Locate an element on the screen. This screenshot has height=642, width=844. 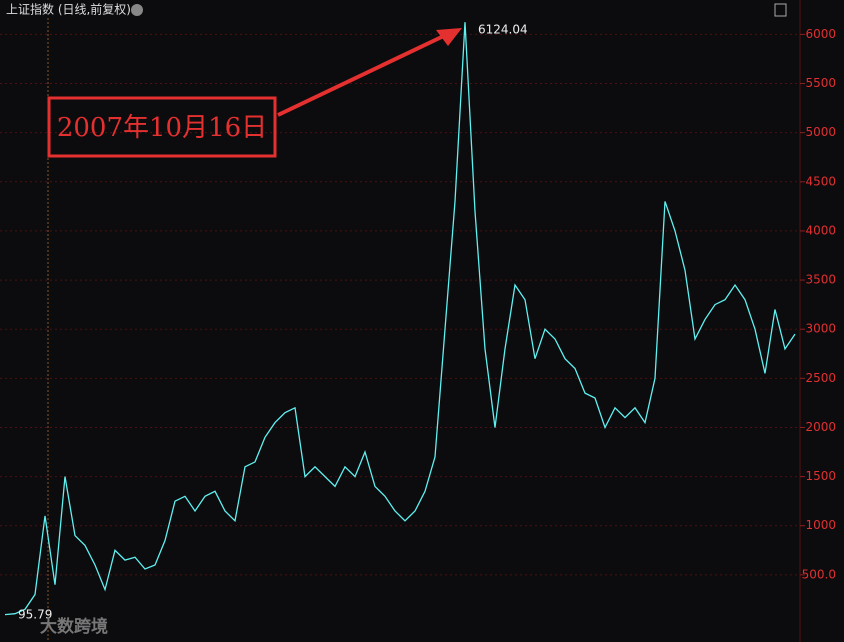
chart-title: 上证指数 (日线,前复权) is located at coordinates (68, 9).